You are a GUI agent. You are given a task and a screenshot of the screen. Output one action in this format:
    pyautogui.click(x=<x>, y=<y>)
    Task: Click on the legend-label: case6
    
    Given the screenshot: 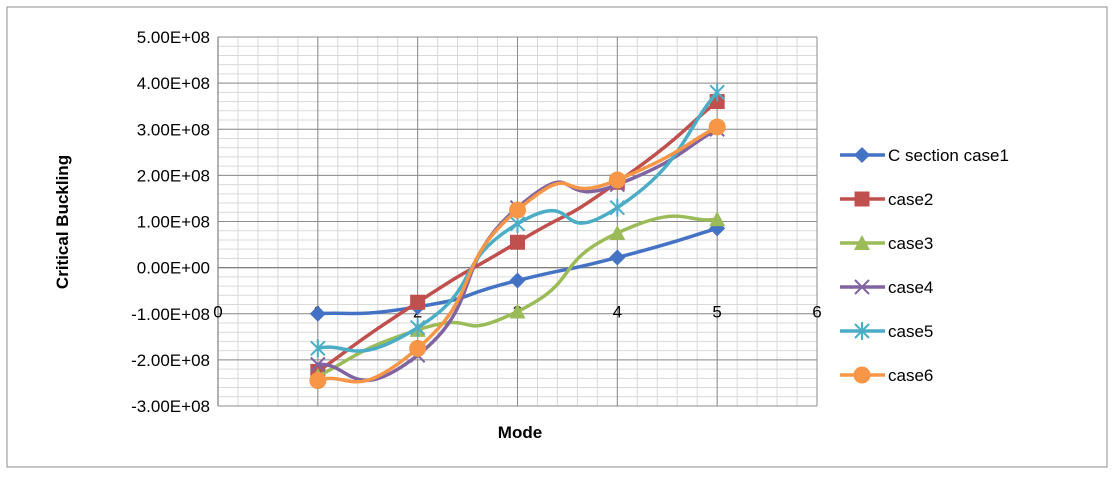 What is the action you would take?
    pyautogui.click(x=910, y=375)
    